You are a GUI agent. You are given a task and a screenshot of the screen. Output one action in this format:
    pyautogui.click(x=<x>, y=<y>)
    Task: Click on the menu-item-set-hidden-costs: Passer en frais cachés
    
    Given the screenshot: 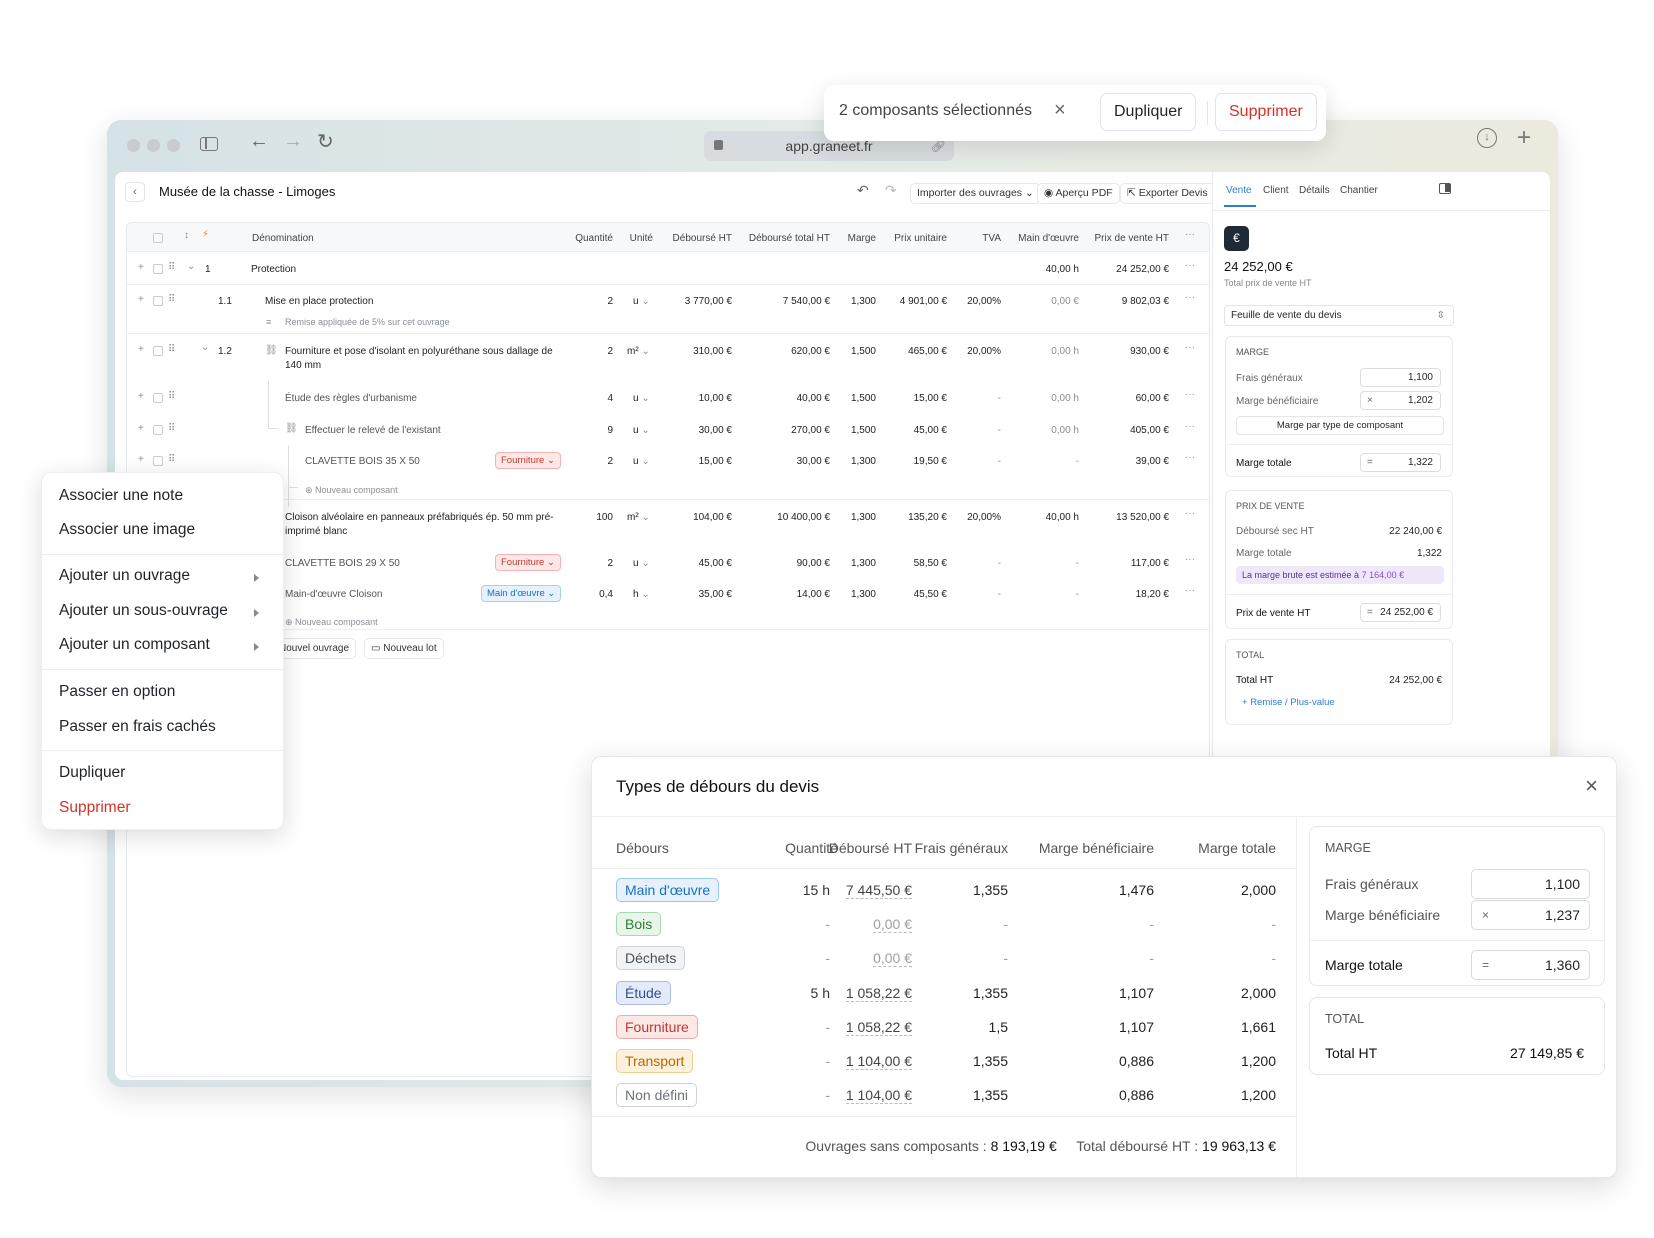 What is the action you would take?
    pyautogui.click(x=137, y=726)
    